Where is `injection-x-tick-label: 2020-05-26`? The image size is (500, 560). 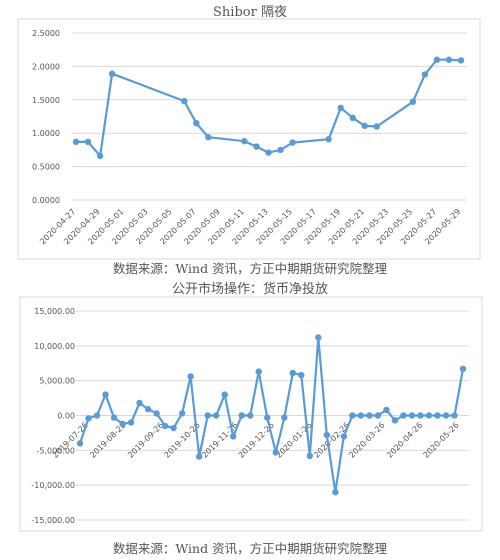 injection-x-tick-label: 2020-05-26 is located at coordinates (441, 440).